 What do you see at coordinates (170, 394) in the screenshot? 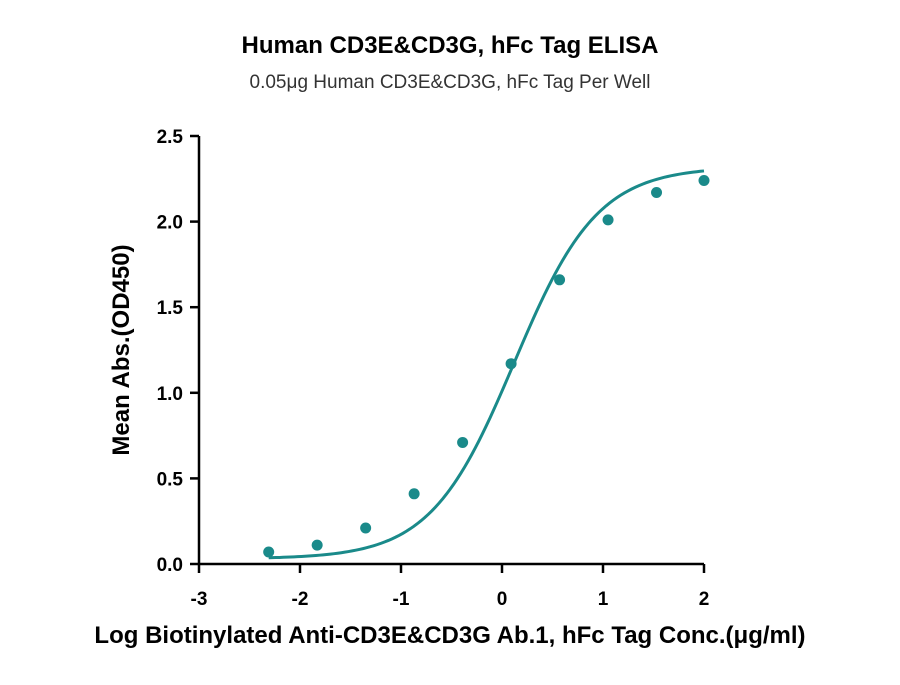
I see `y-tick-label: 1.0` at bounding box center [170, 394].